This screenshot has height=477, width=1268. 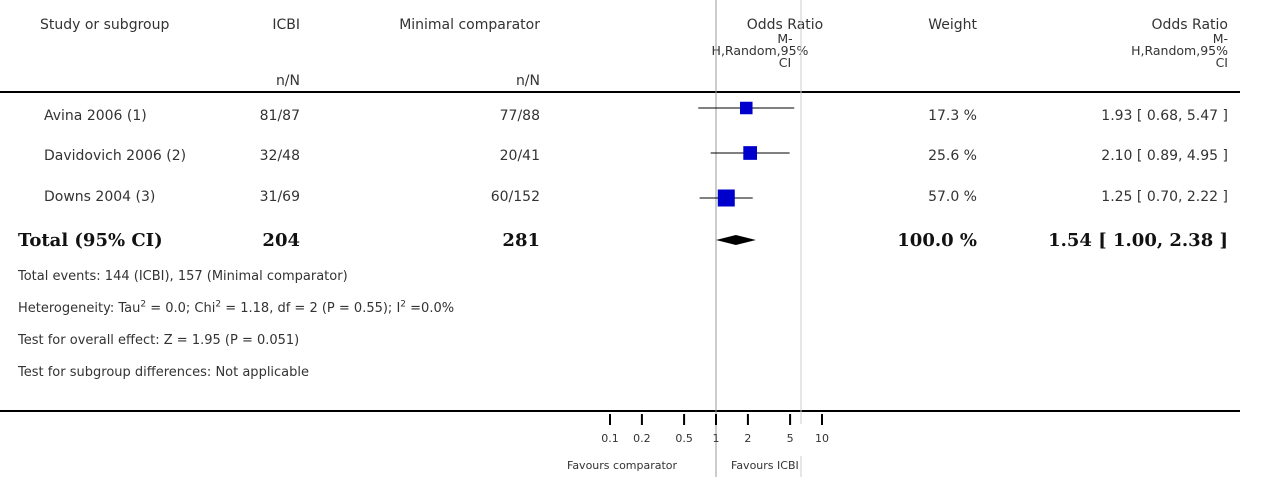 What do you see at coordinates (95, 116) in the screenshot?
I see `study-name: Avina 2006 (1)` at bounding box center [95, 116].